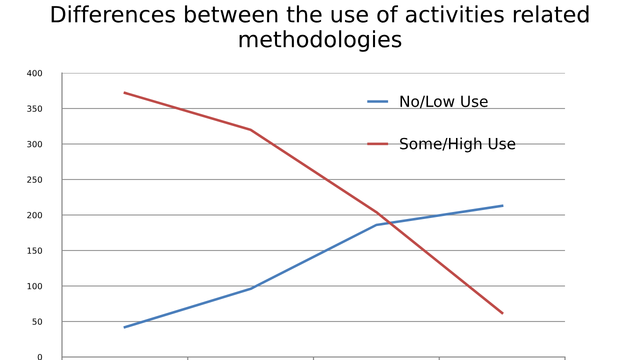  I want to click on y-tick-label: 300, so click(34, 144).